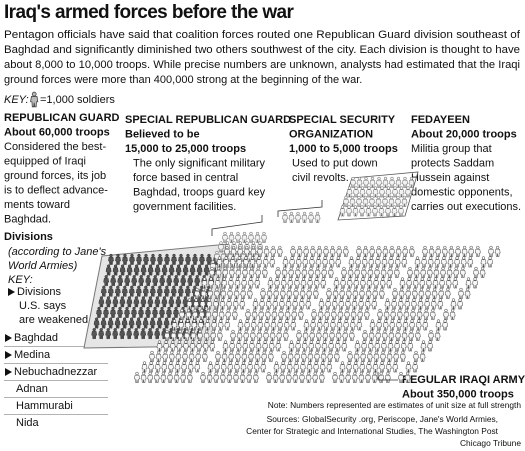 This screenshot has width=525, height=451. I want to click on group-name: SPECIAL SECURITY, so click(342, 120).